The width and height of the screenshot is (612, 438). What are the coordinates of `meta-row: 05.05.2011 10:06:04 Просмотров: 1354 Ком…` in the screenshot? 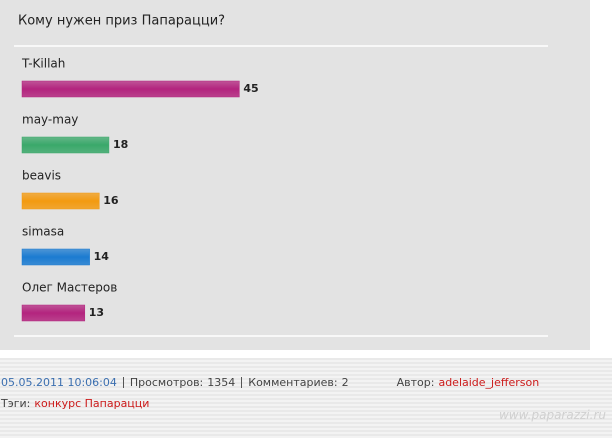 It's located at (270, 382).